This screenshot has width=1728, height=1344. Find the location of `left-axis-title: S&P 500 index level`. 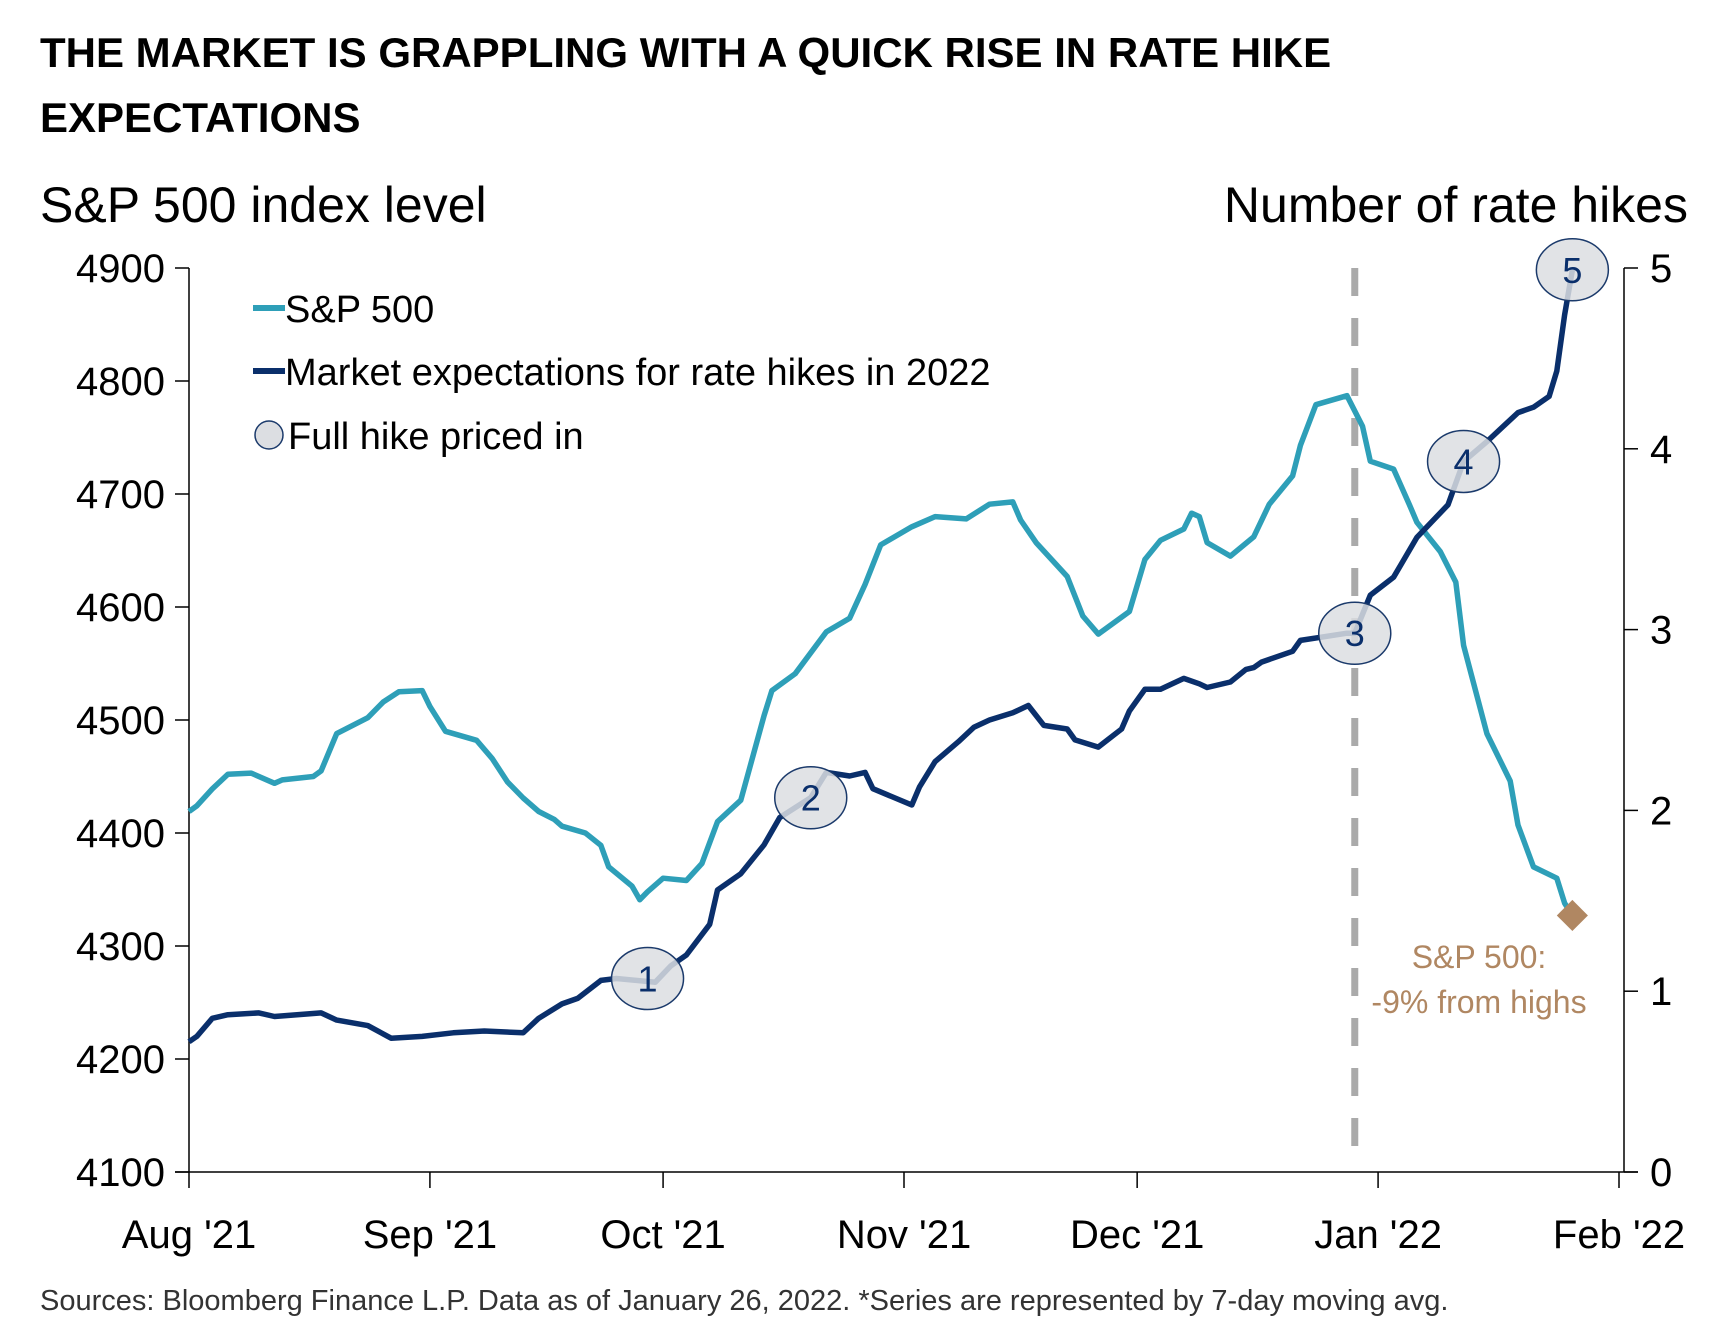

left-axis-title: S&P 500 index level is located at coordinates (263, 205).